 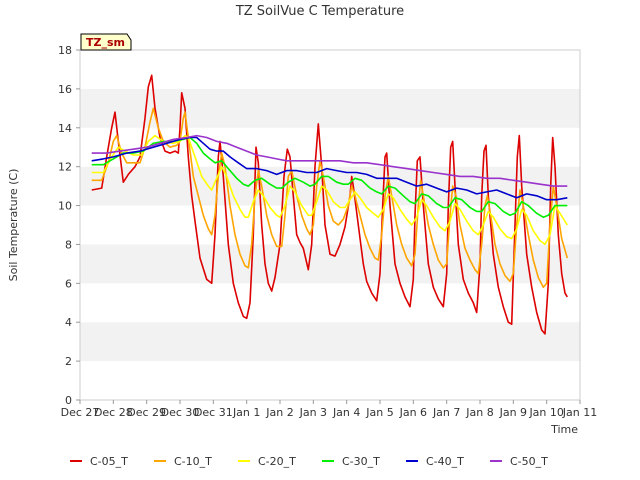 I want to click on legend-item: C-50_T, so click(x=519, y=461).